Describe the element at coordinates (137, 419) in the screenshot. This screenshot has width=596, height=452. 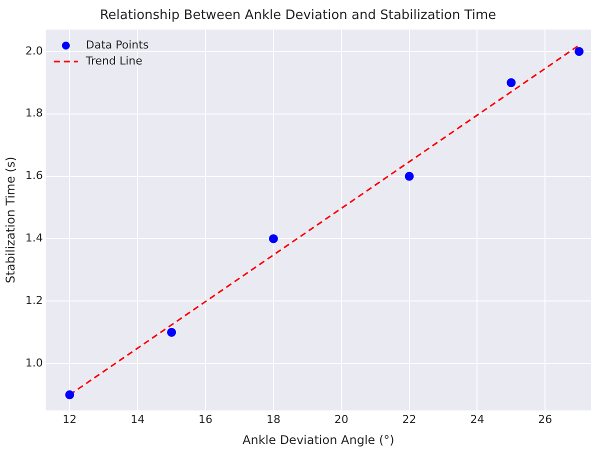
I see `x-tick-label: 14` at that location.